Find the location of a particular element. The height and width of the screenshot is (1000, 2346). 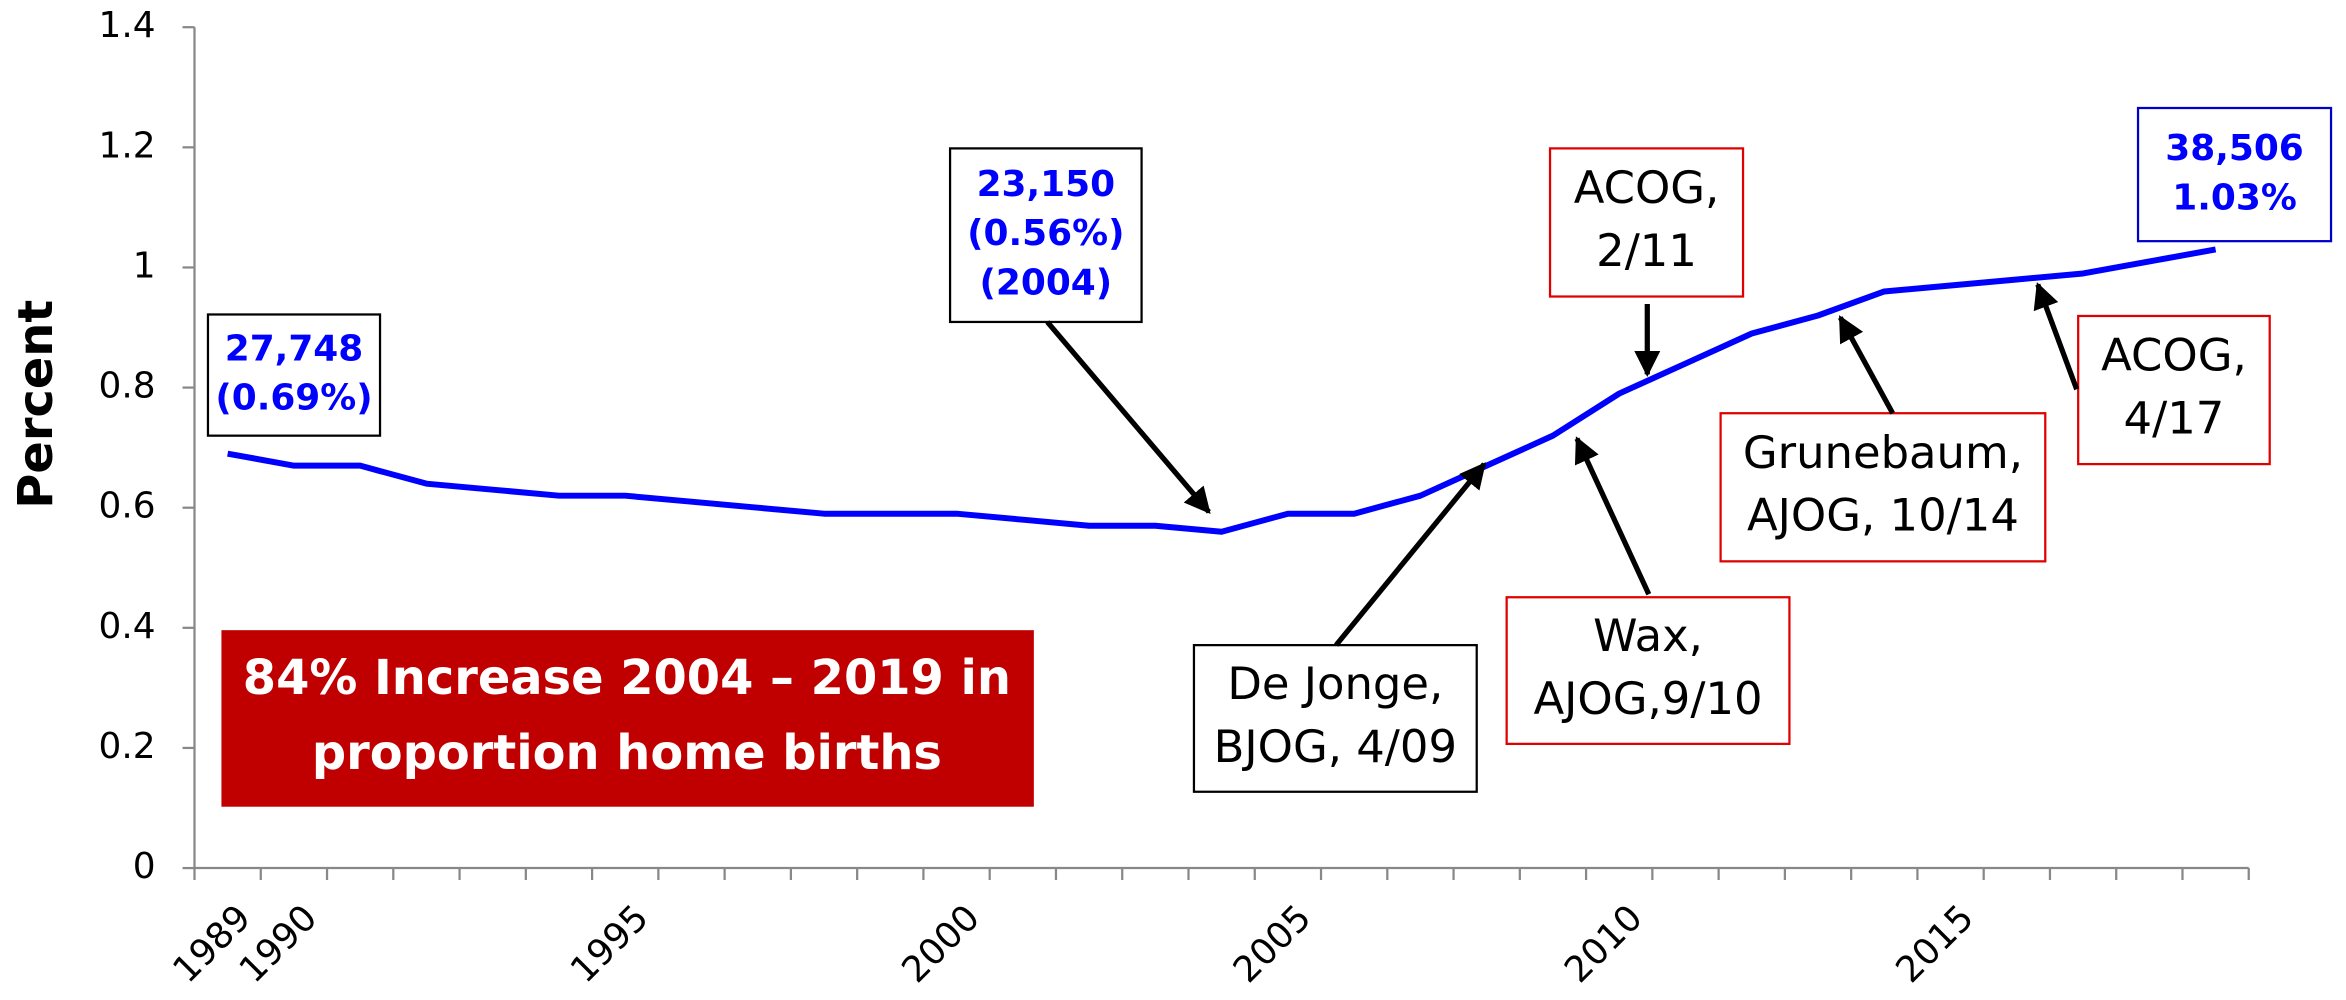

x-tick-label: 2000 is located at coordinates (941, 944).